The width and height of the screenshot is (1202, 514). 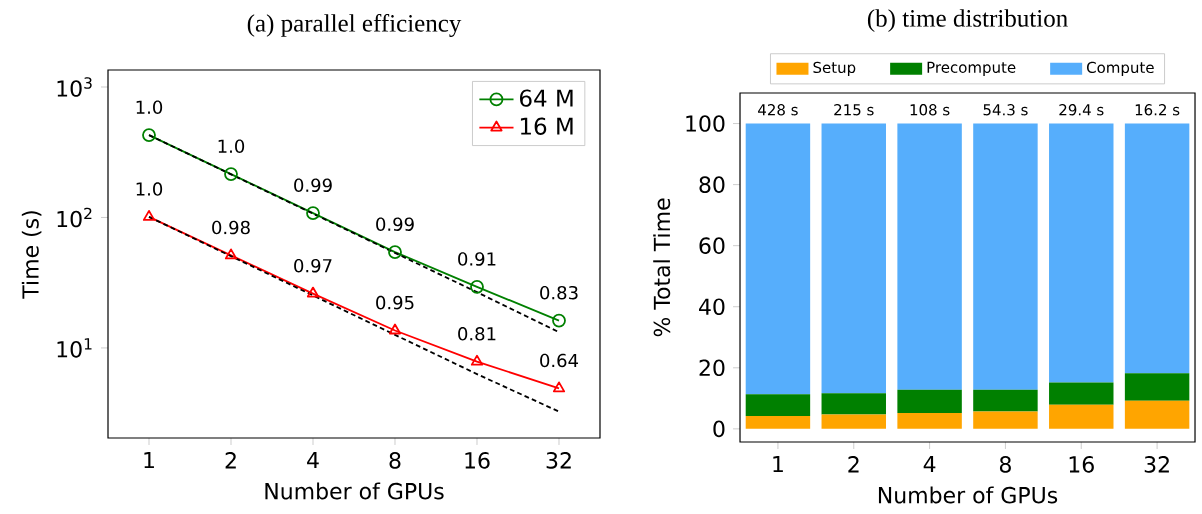 I want to click on annotation: 0.95, so click(x=395, y=302).